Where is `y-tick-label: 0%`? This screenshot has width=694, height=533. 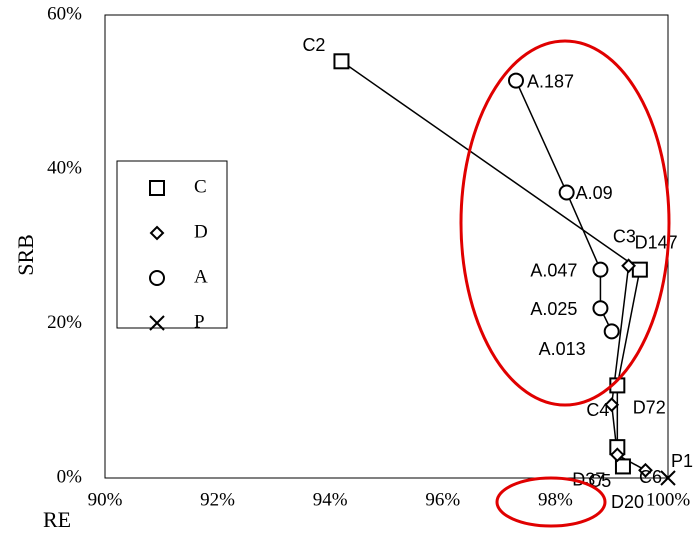
y-tick-label: 0% is located at coordinates (70, 476).